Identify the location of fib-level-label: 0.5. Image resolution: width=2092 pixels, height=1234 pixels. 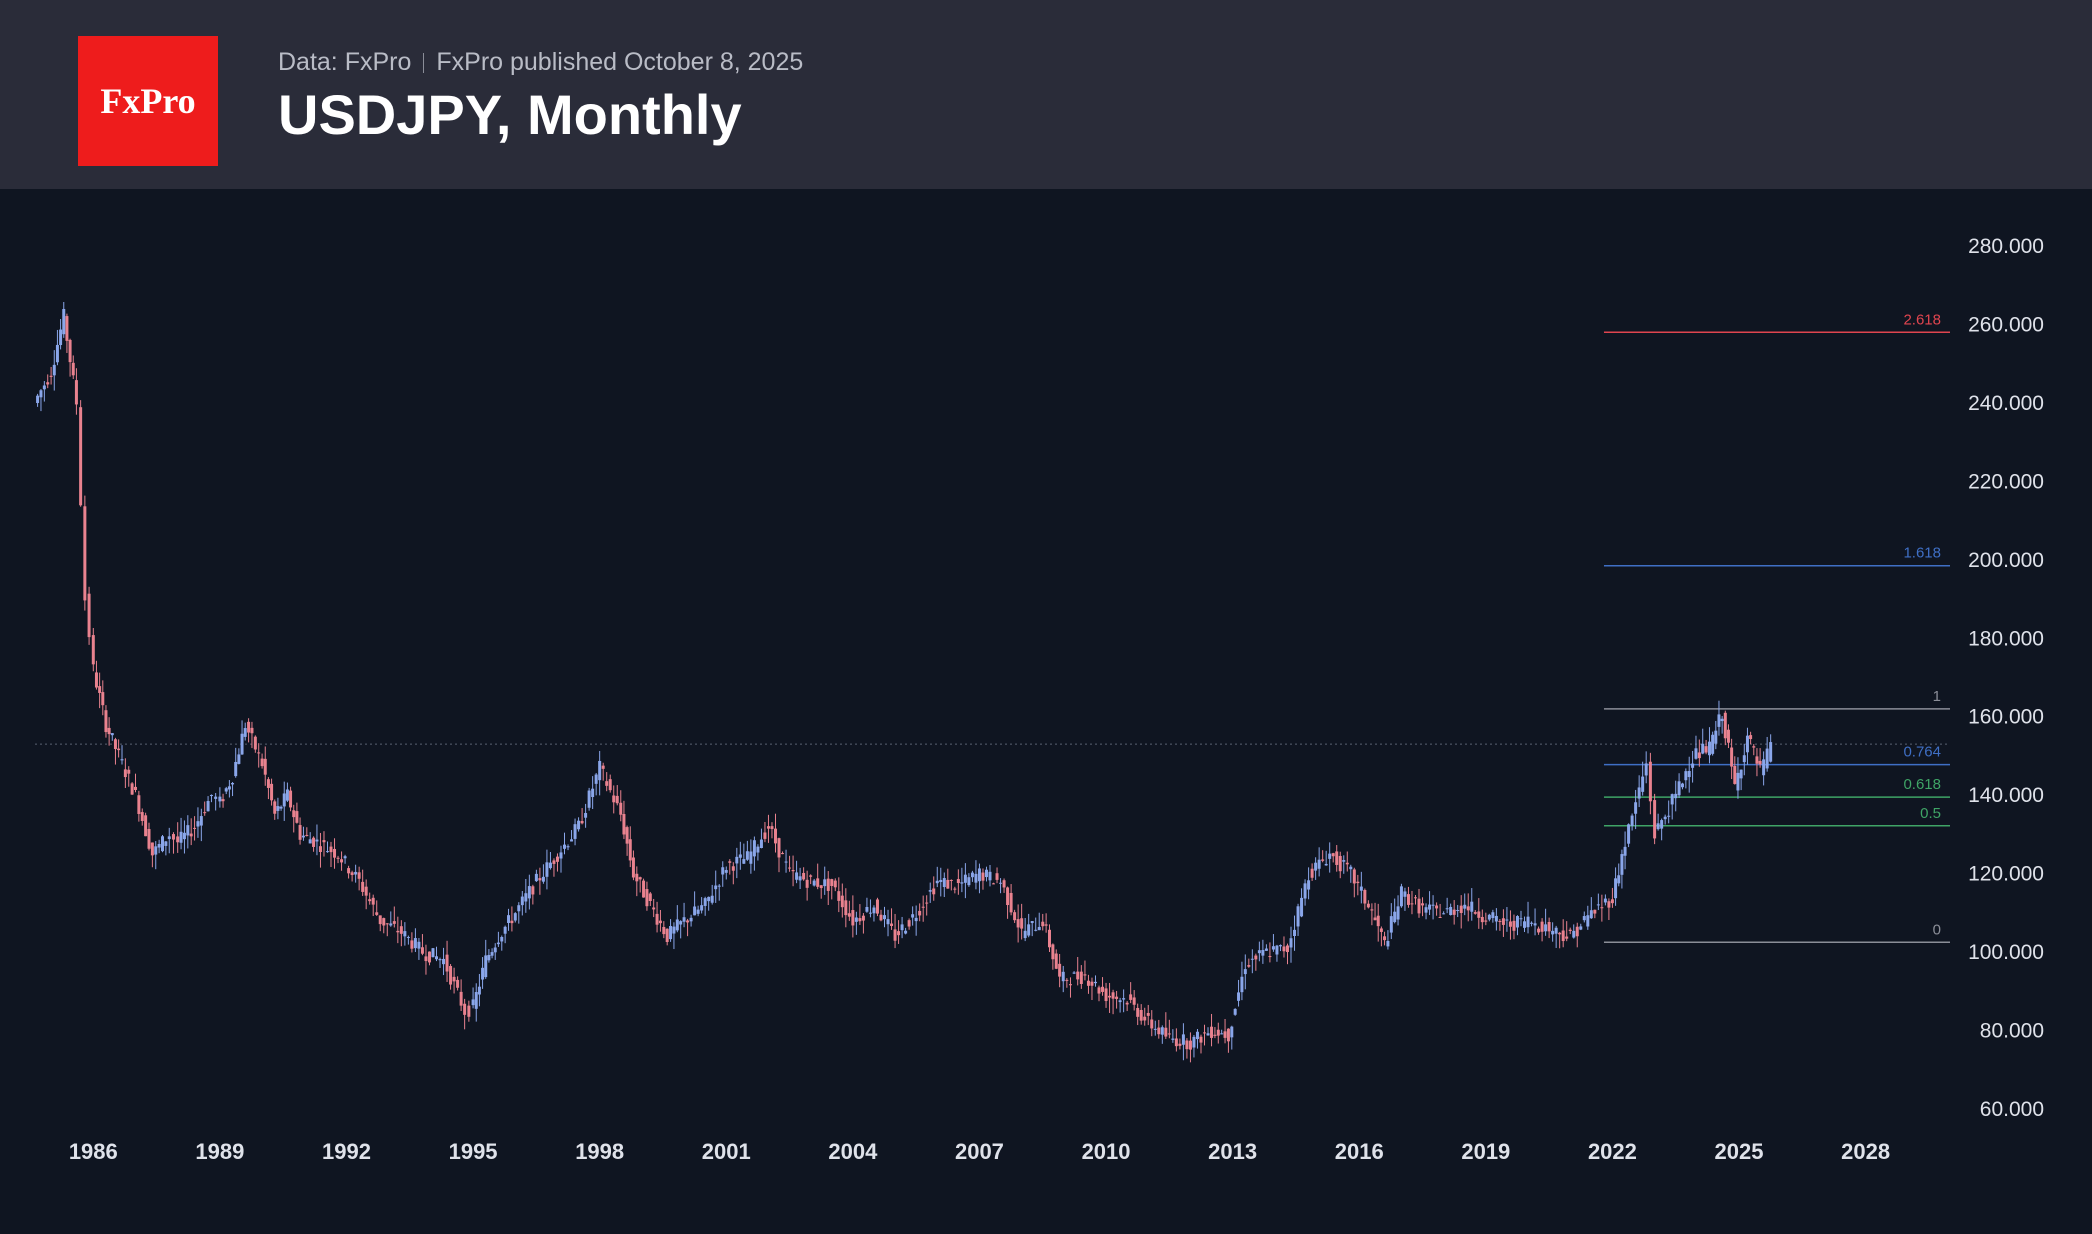
(1930, 813).